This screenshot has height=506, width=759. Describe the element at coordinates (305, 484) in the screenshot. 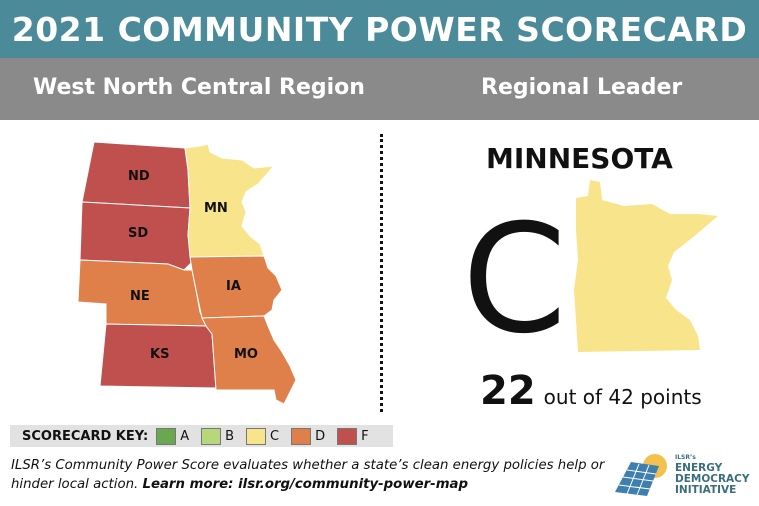

I see `learn-more-link: Learn more: ilsr.org/community-power-map` at that location.